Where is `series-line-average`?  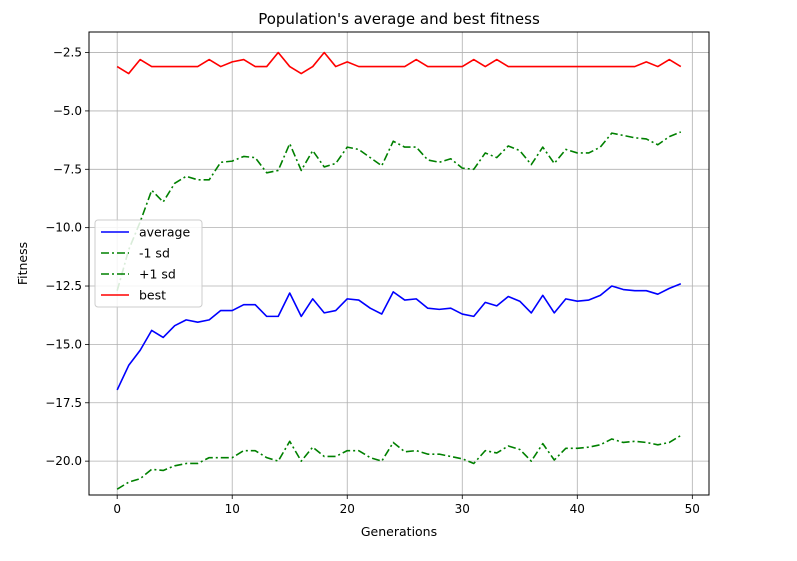 series-line-average is located at coordinates (399, 336).